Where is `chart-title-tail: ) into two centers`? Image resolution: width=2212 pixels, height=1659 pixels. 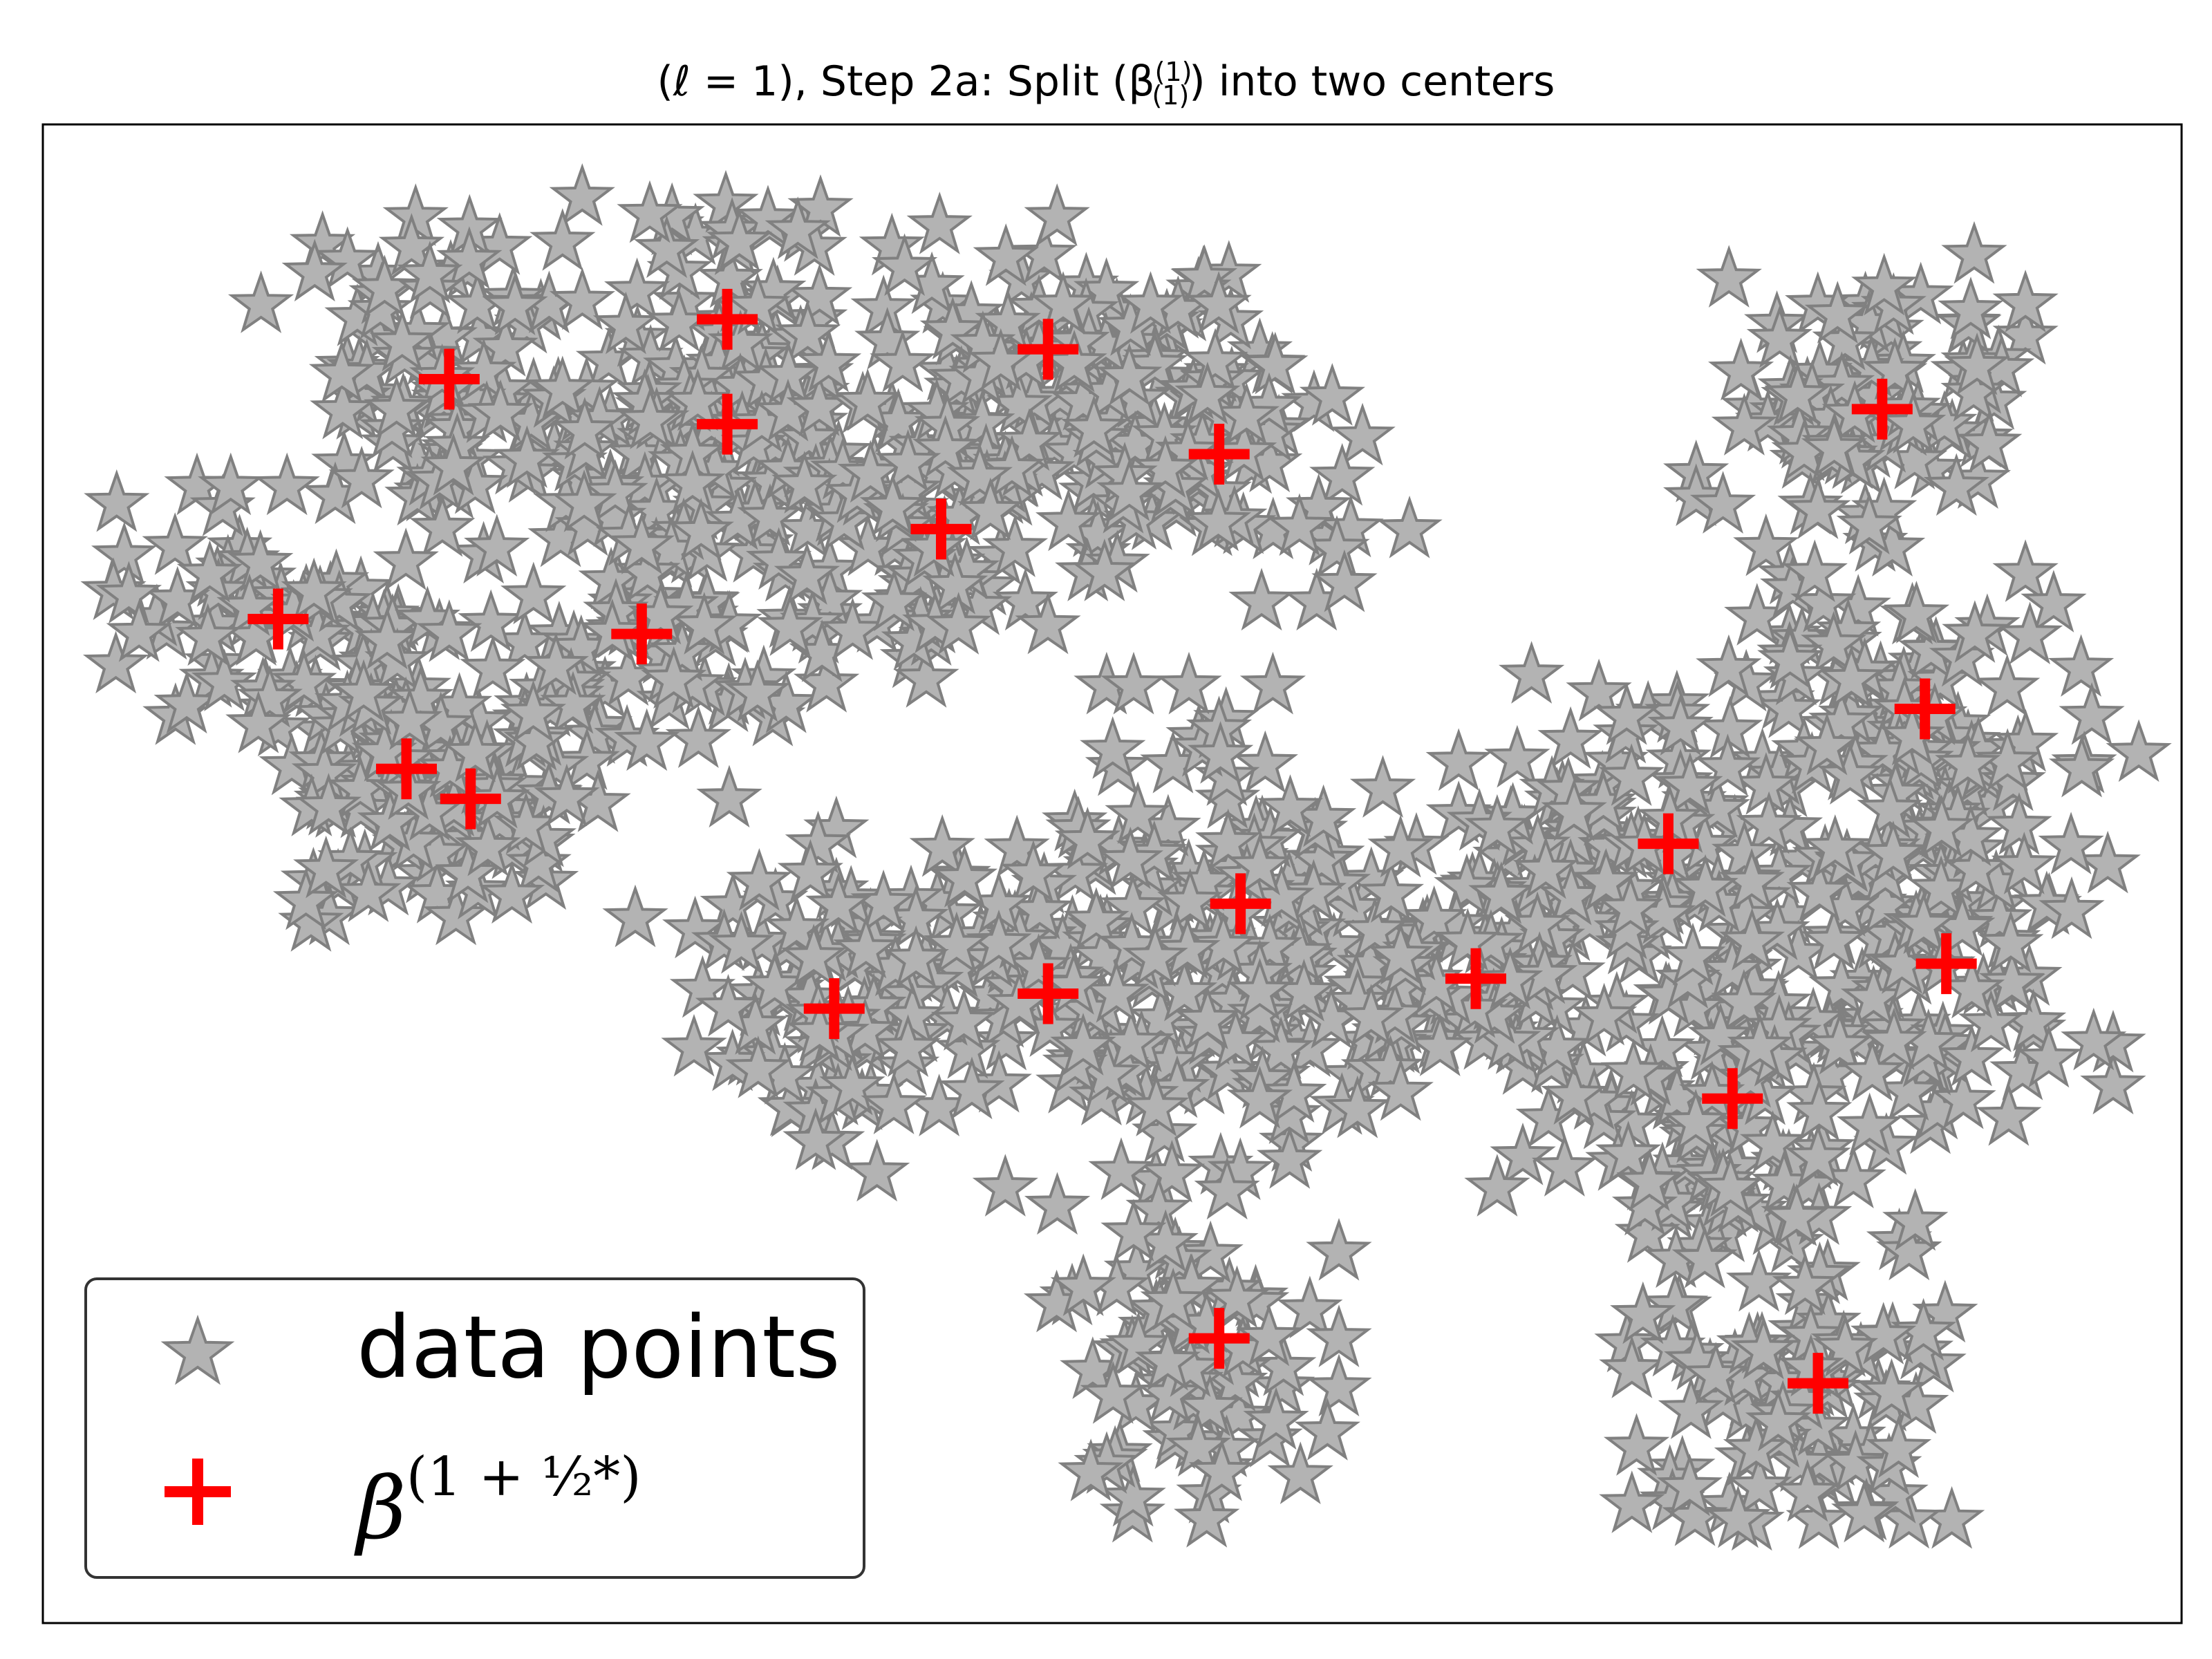 chart-title-tail: ) into two centers is located at coordinates (1372, 82).